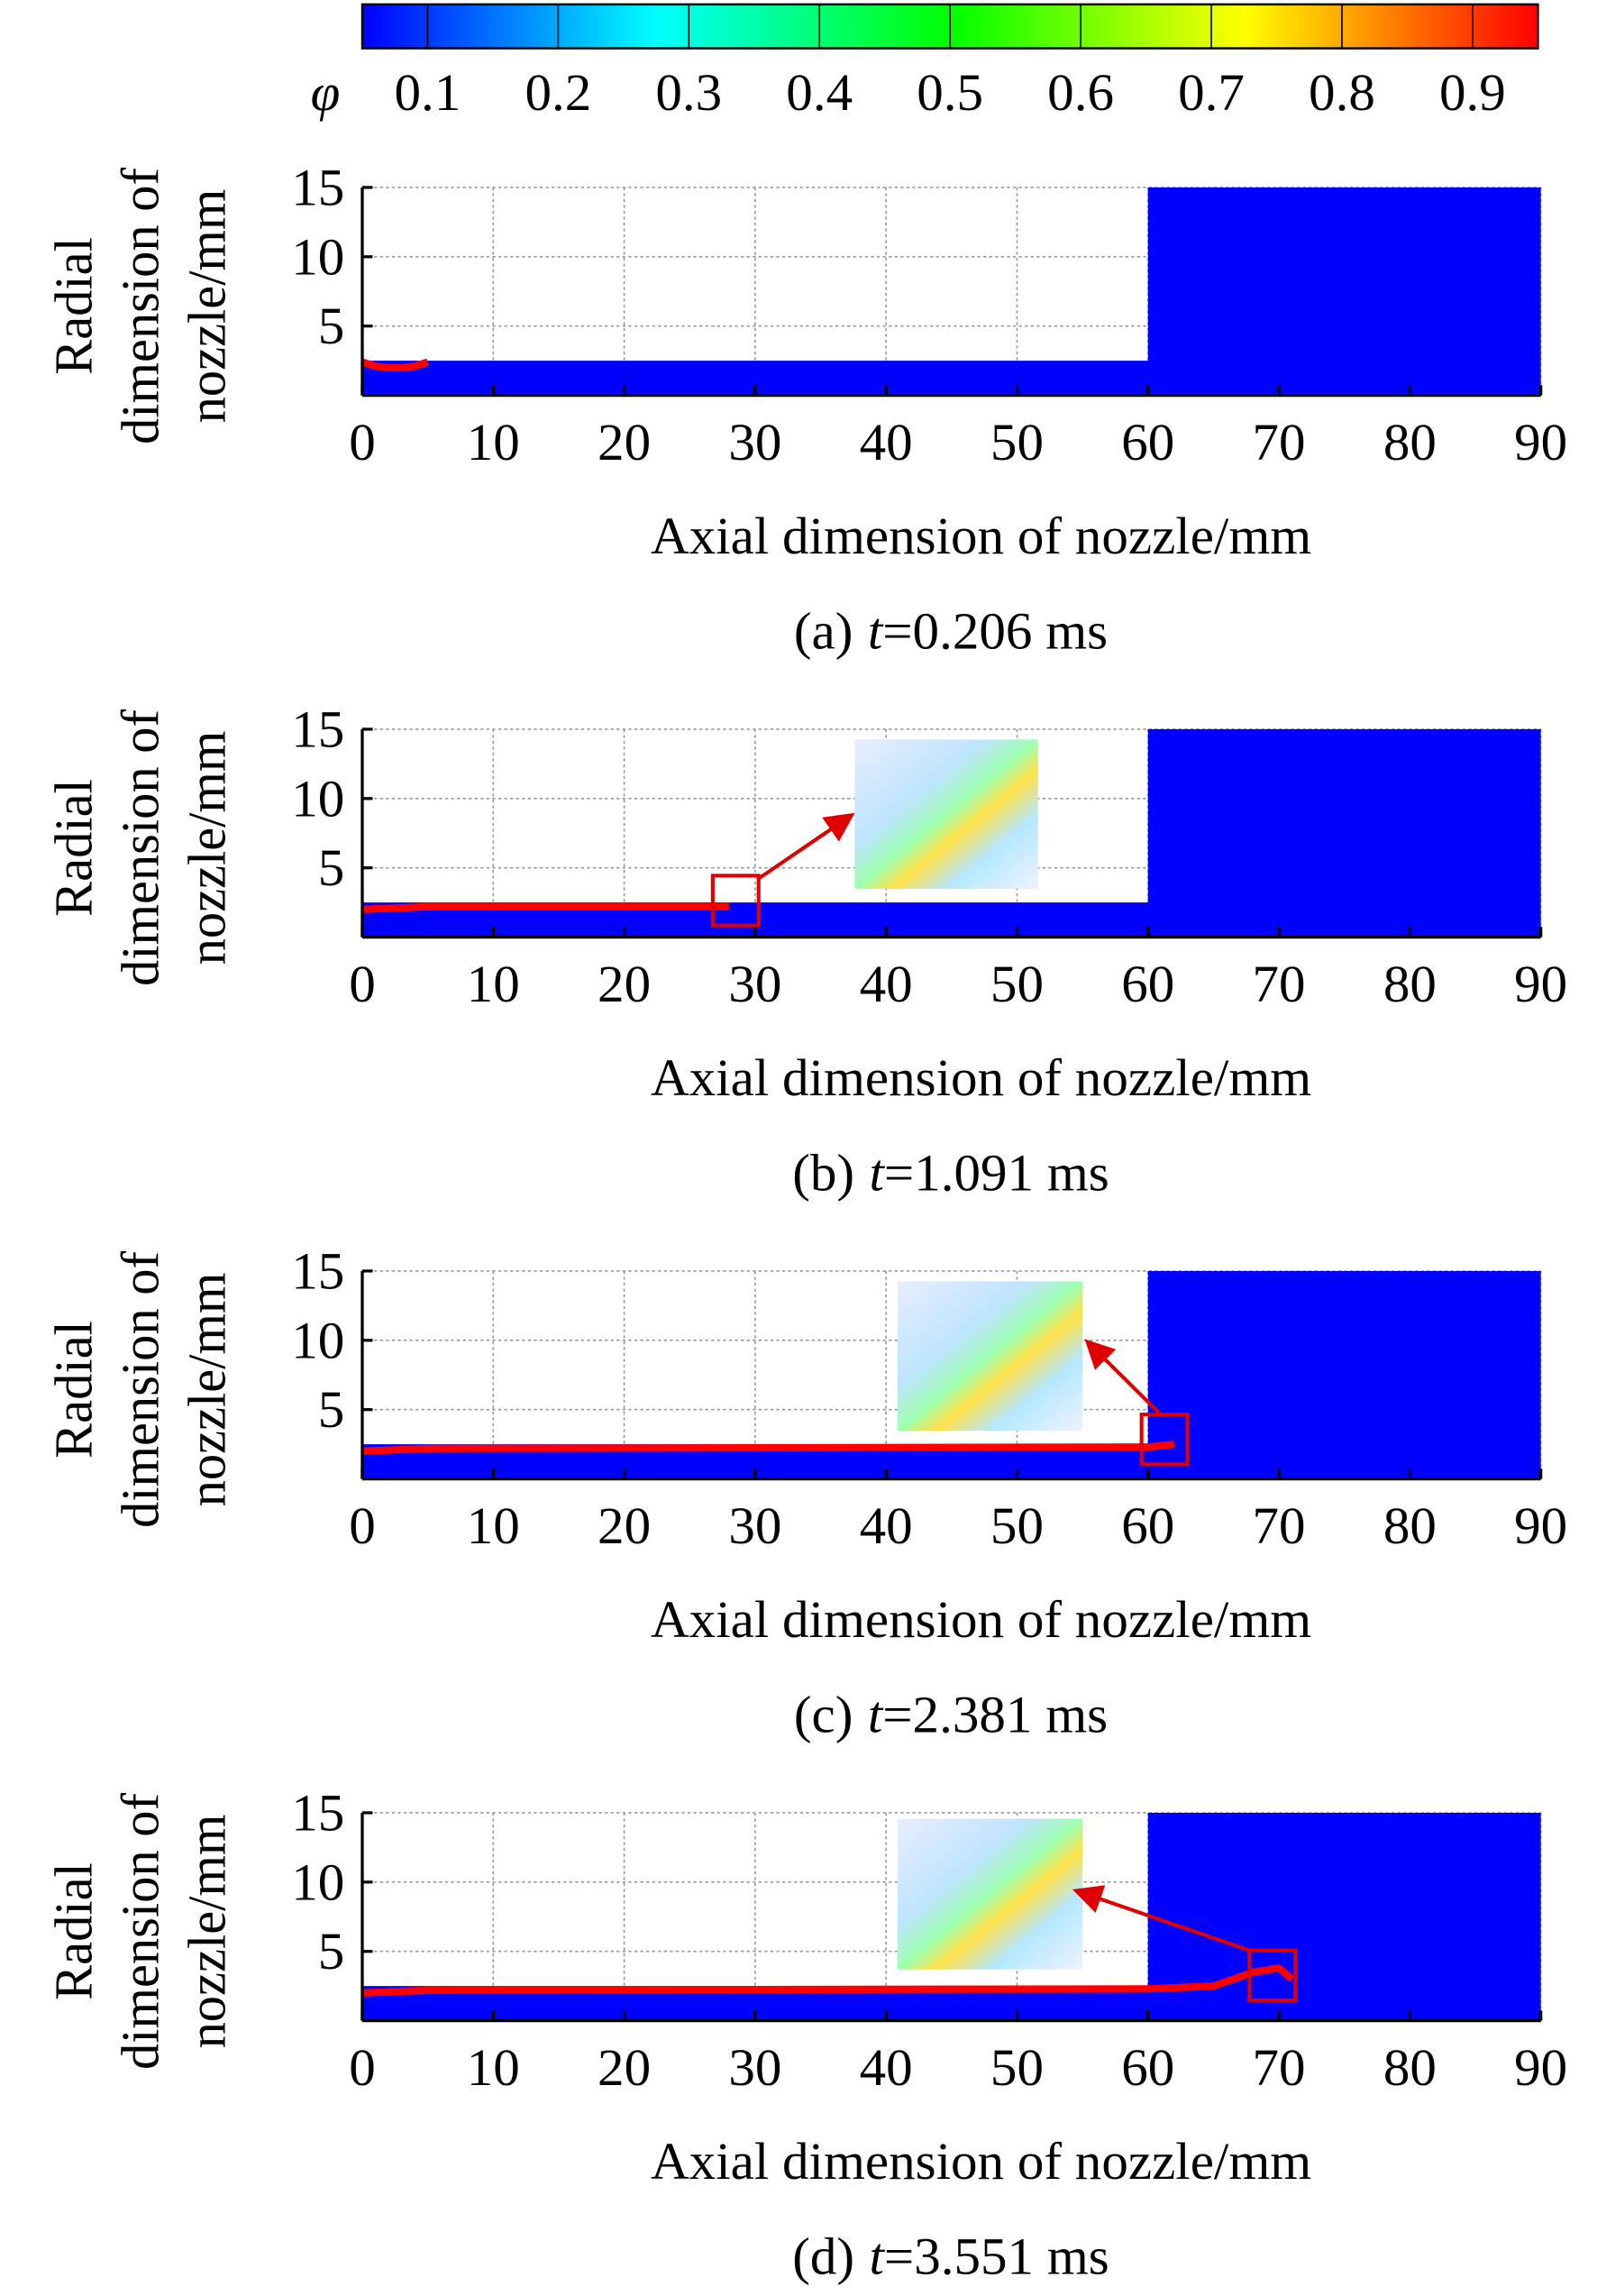 The width and height of the screenshot is (1597, 2296). What do you see at coordinates (1211, 92) in the screenshot?
I see `colorbar-tick-label: 0.7` at bounding box center [1211, 92].